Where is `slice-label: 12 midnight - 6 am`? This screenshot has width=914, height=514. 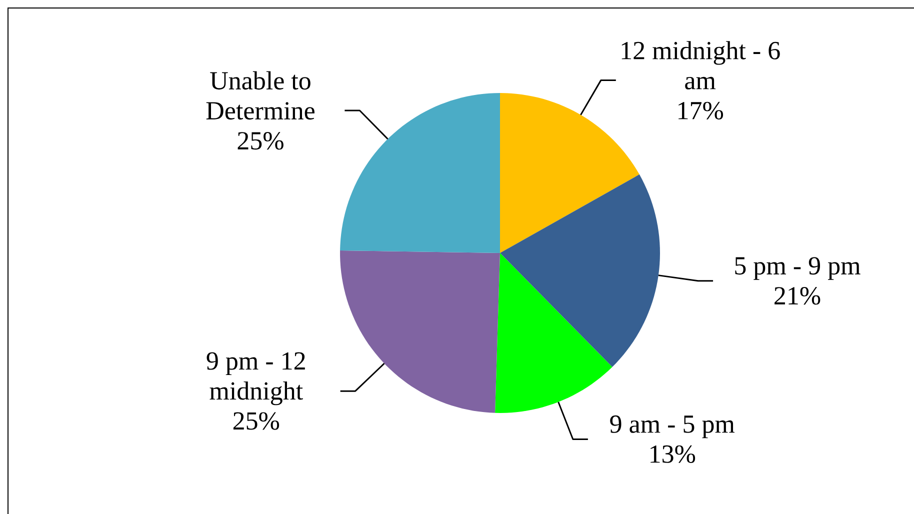 slice-label: 12 midnight - 6 am is located at coordinates (701, 65).